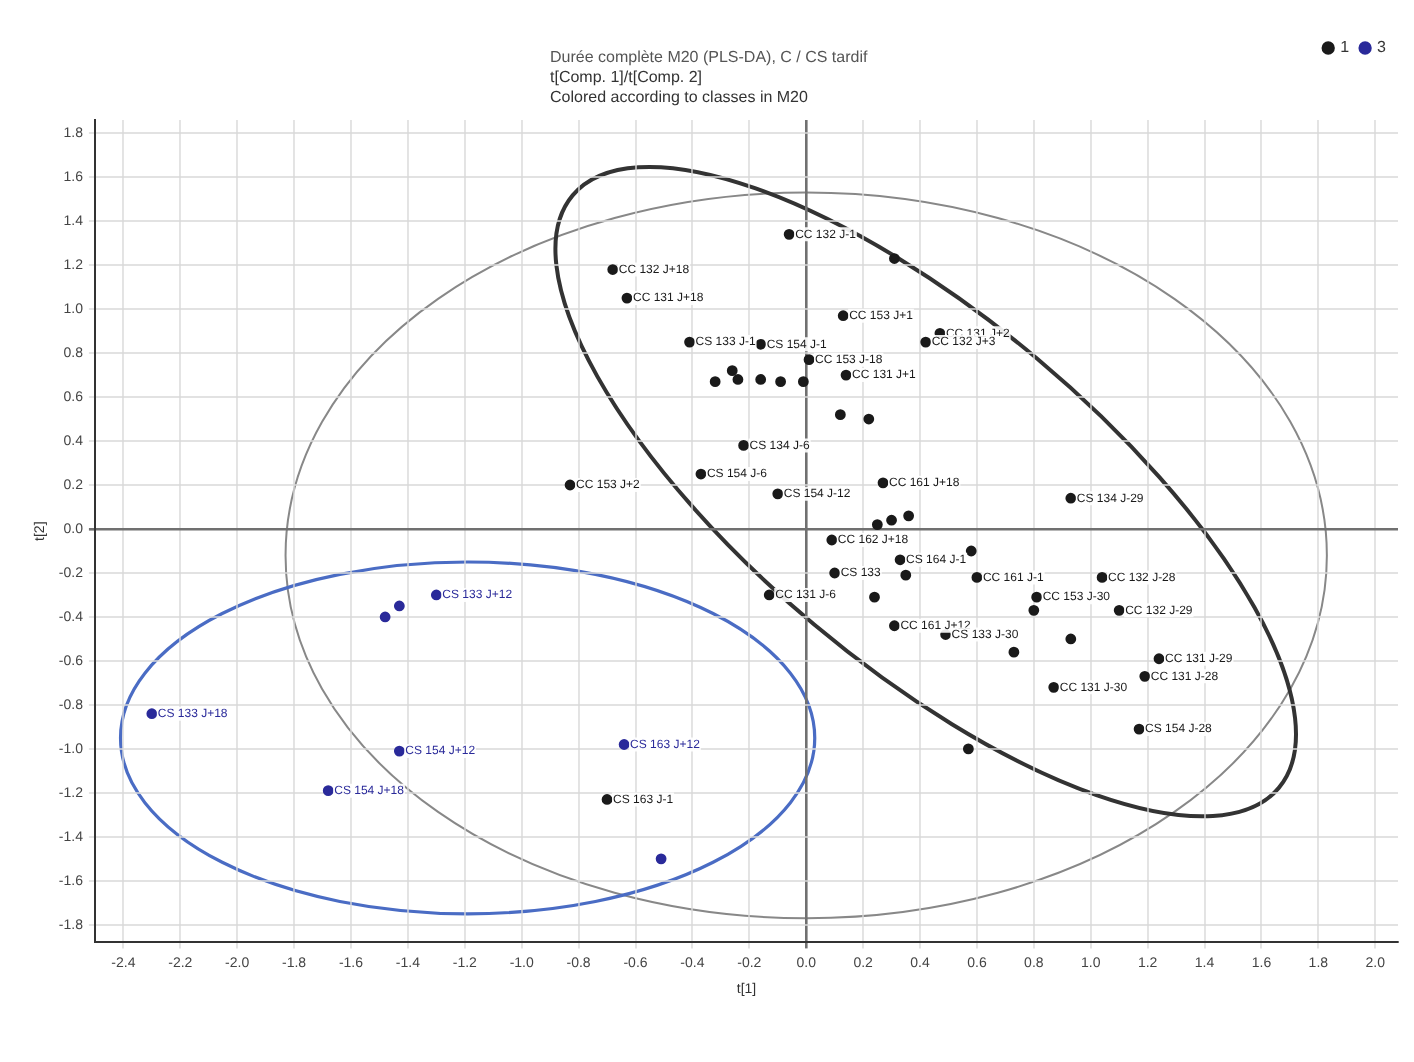  What do you see at coordinates (709, 58) in the screenshot?
I see `chart-title: Durée complète M20 (PLS-DA), C / CS tardif` at bounding box center [709, 58].